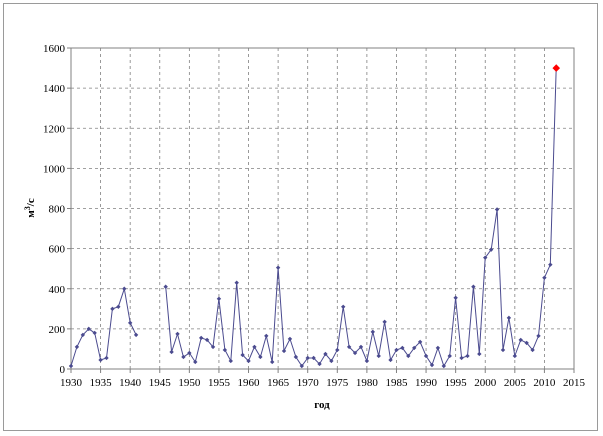  I want to click on x-tick-label: 1965, so click(278, 383).